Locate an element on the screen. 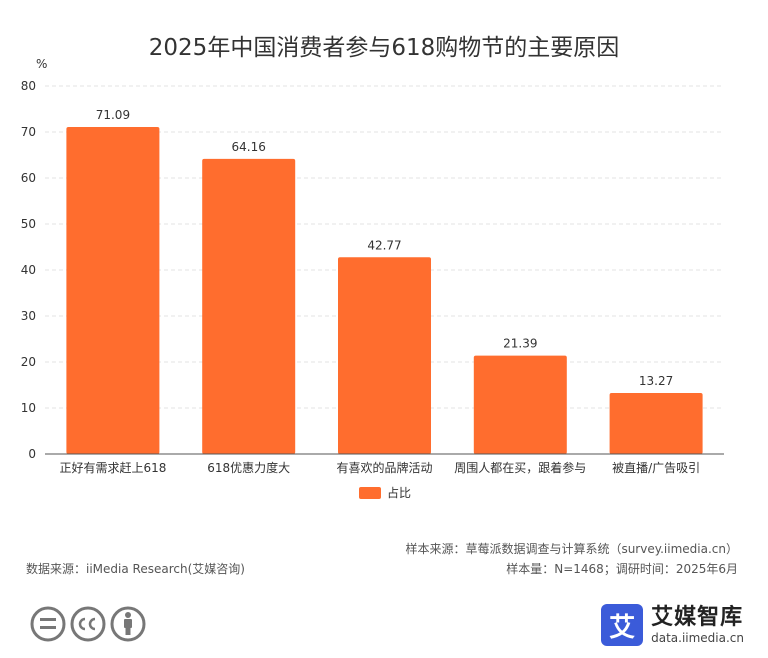  category-label: 618优惠力度大 is located at coordinates (248, 467).